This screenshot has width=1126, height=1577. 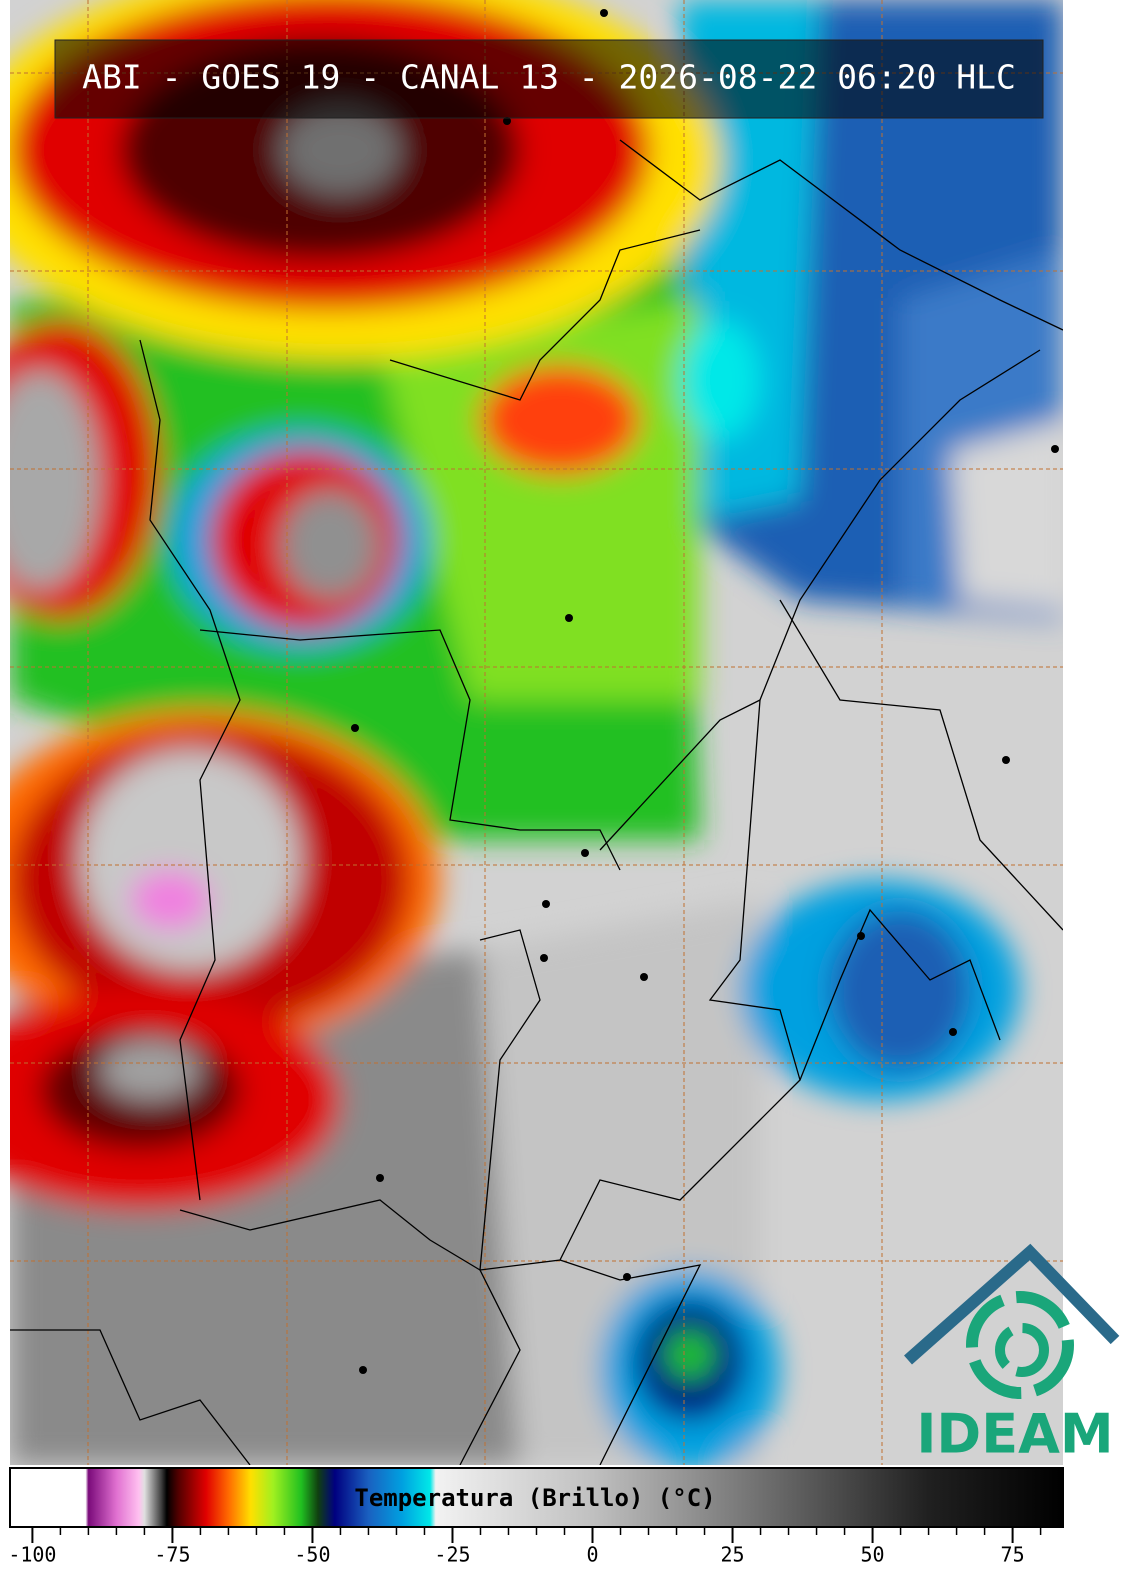 I want to click on tick-label: 25, so click(x=732, y=1555).